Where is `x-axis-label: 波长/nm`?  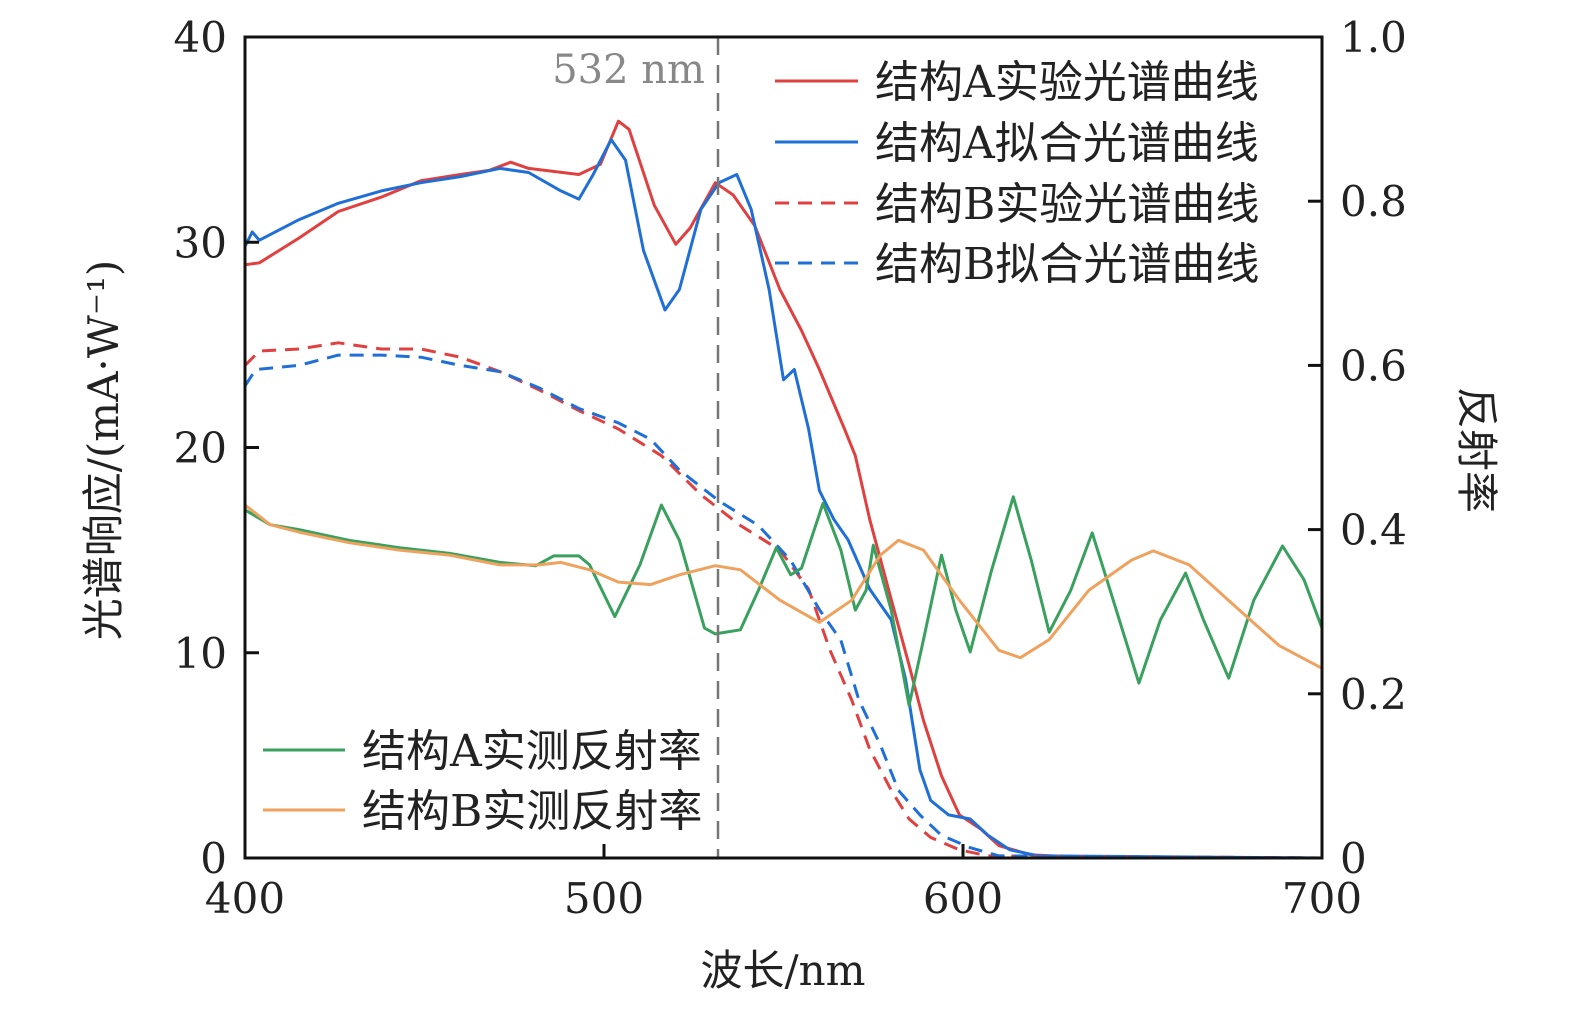
x-axis-label: 波长/nm is located at coordinates (782, 970).